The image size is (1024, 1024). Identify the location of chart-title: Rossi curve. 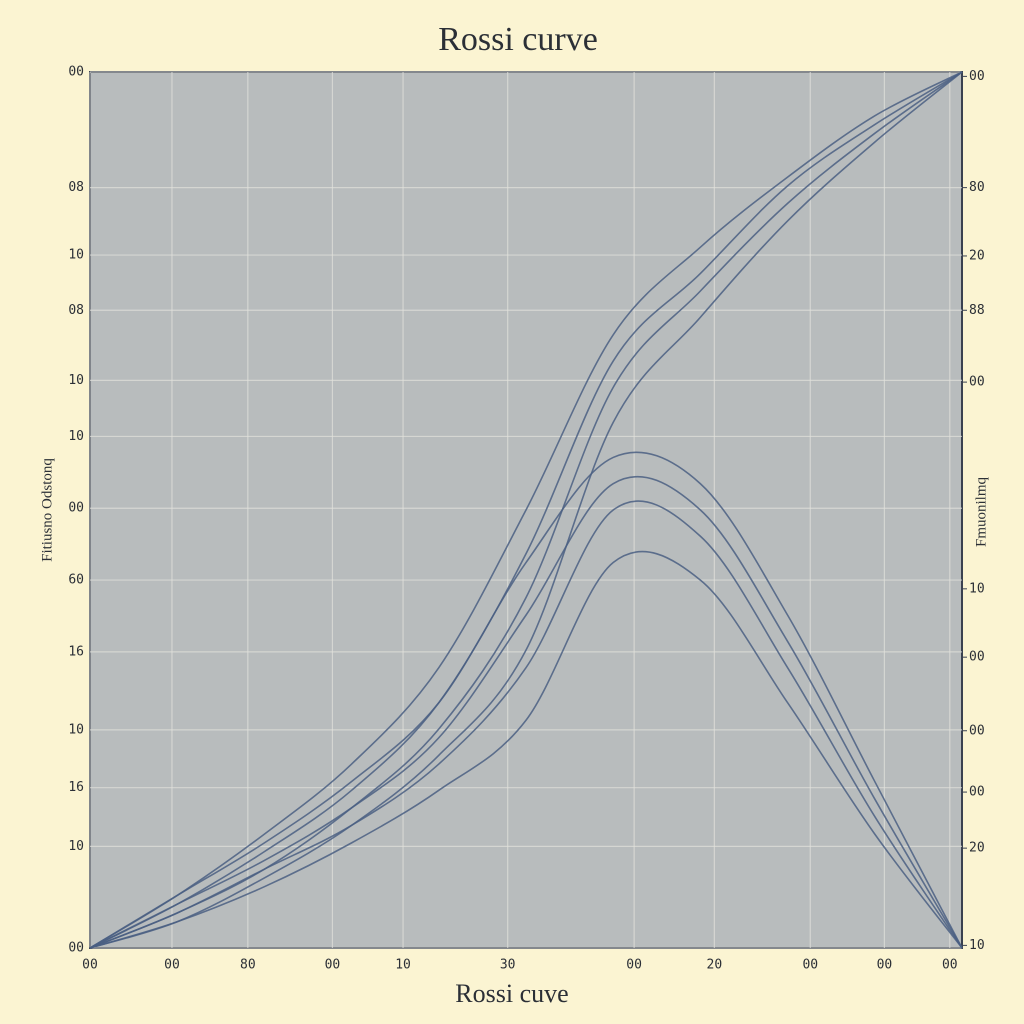
(518, 39).